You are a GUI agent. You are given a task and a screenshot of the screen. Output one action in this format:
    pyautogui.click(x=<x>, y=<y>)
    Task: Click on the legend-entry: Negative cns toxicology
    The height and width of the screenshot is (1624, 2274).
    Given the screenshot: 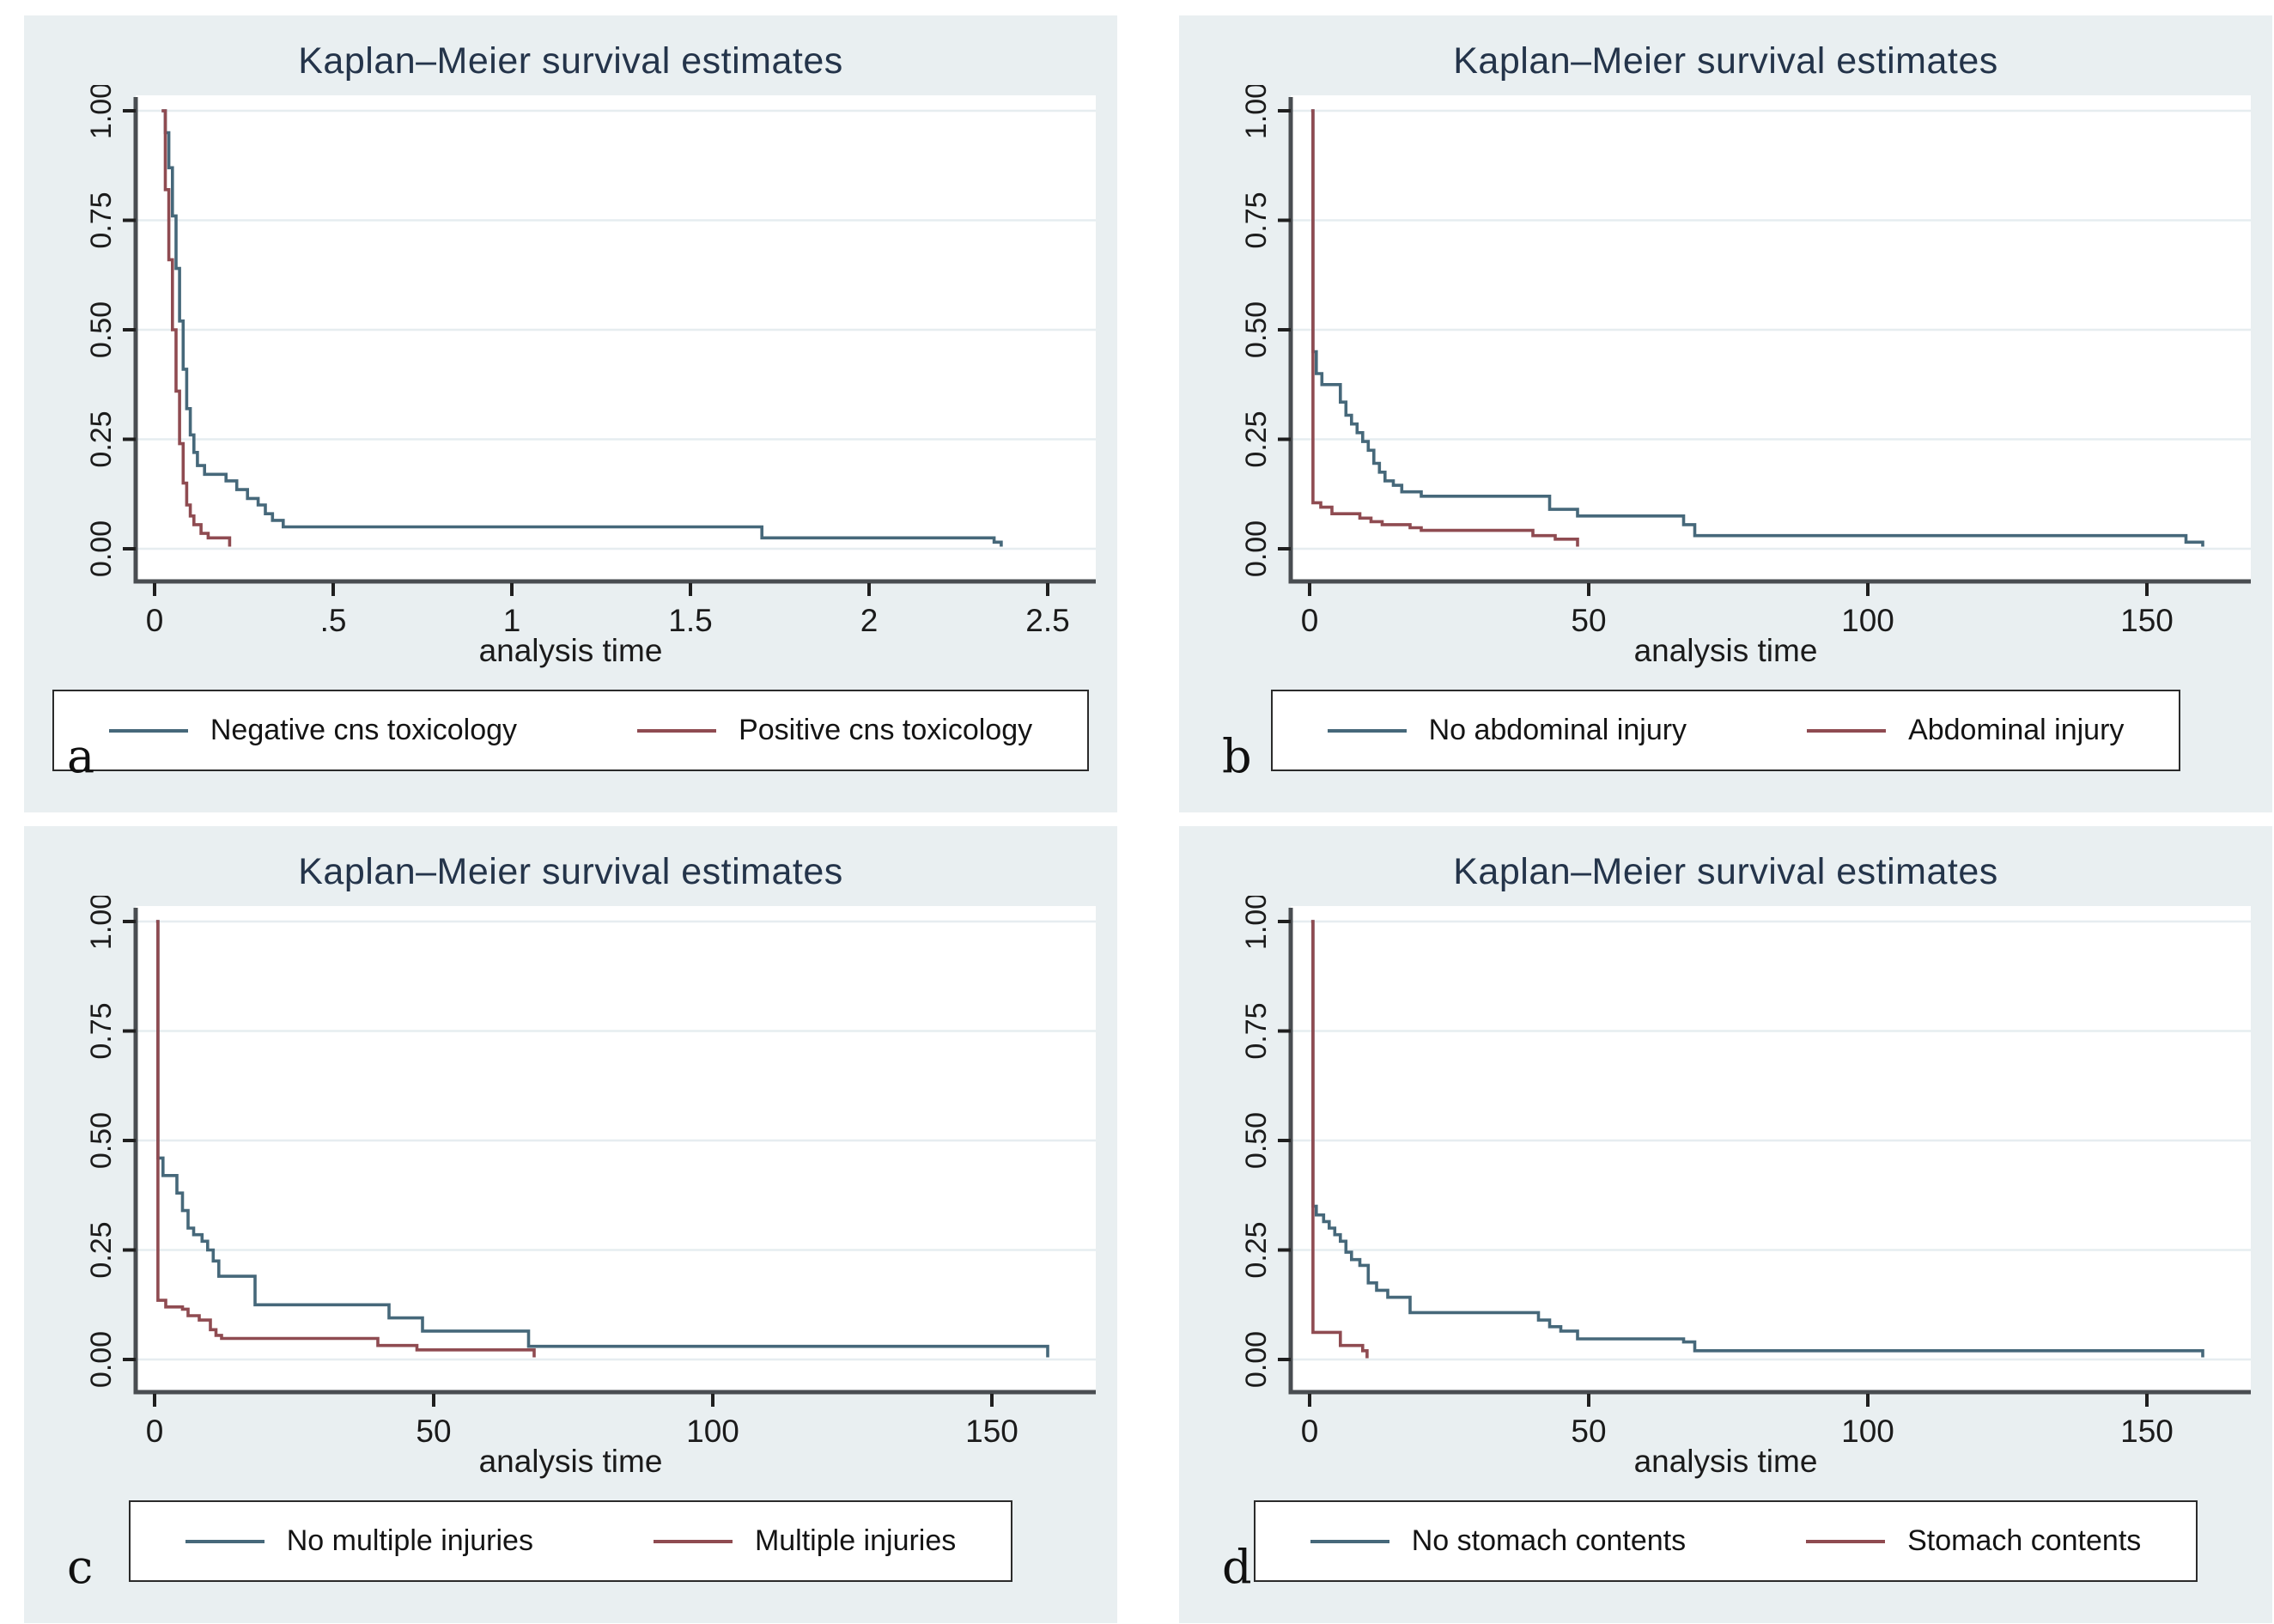 What is the action you would take?
    pyautogui.click(x=313, y=730)
    